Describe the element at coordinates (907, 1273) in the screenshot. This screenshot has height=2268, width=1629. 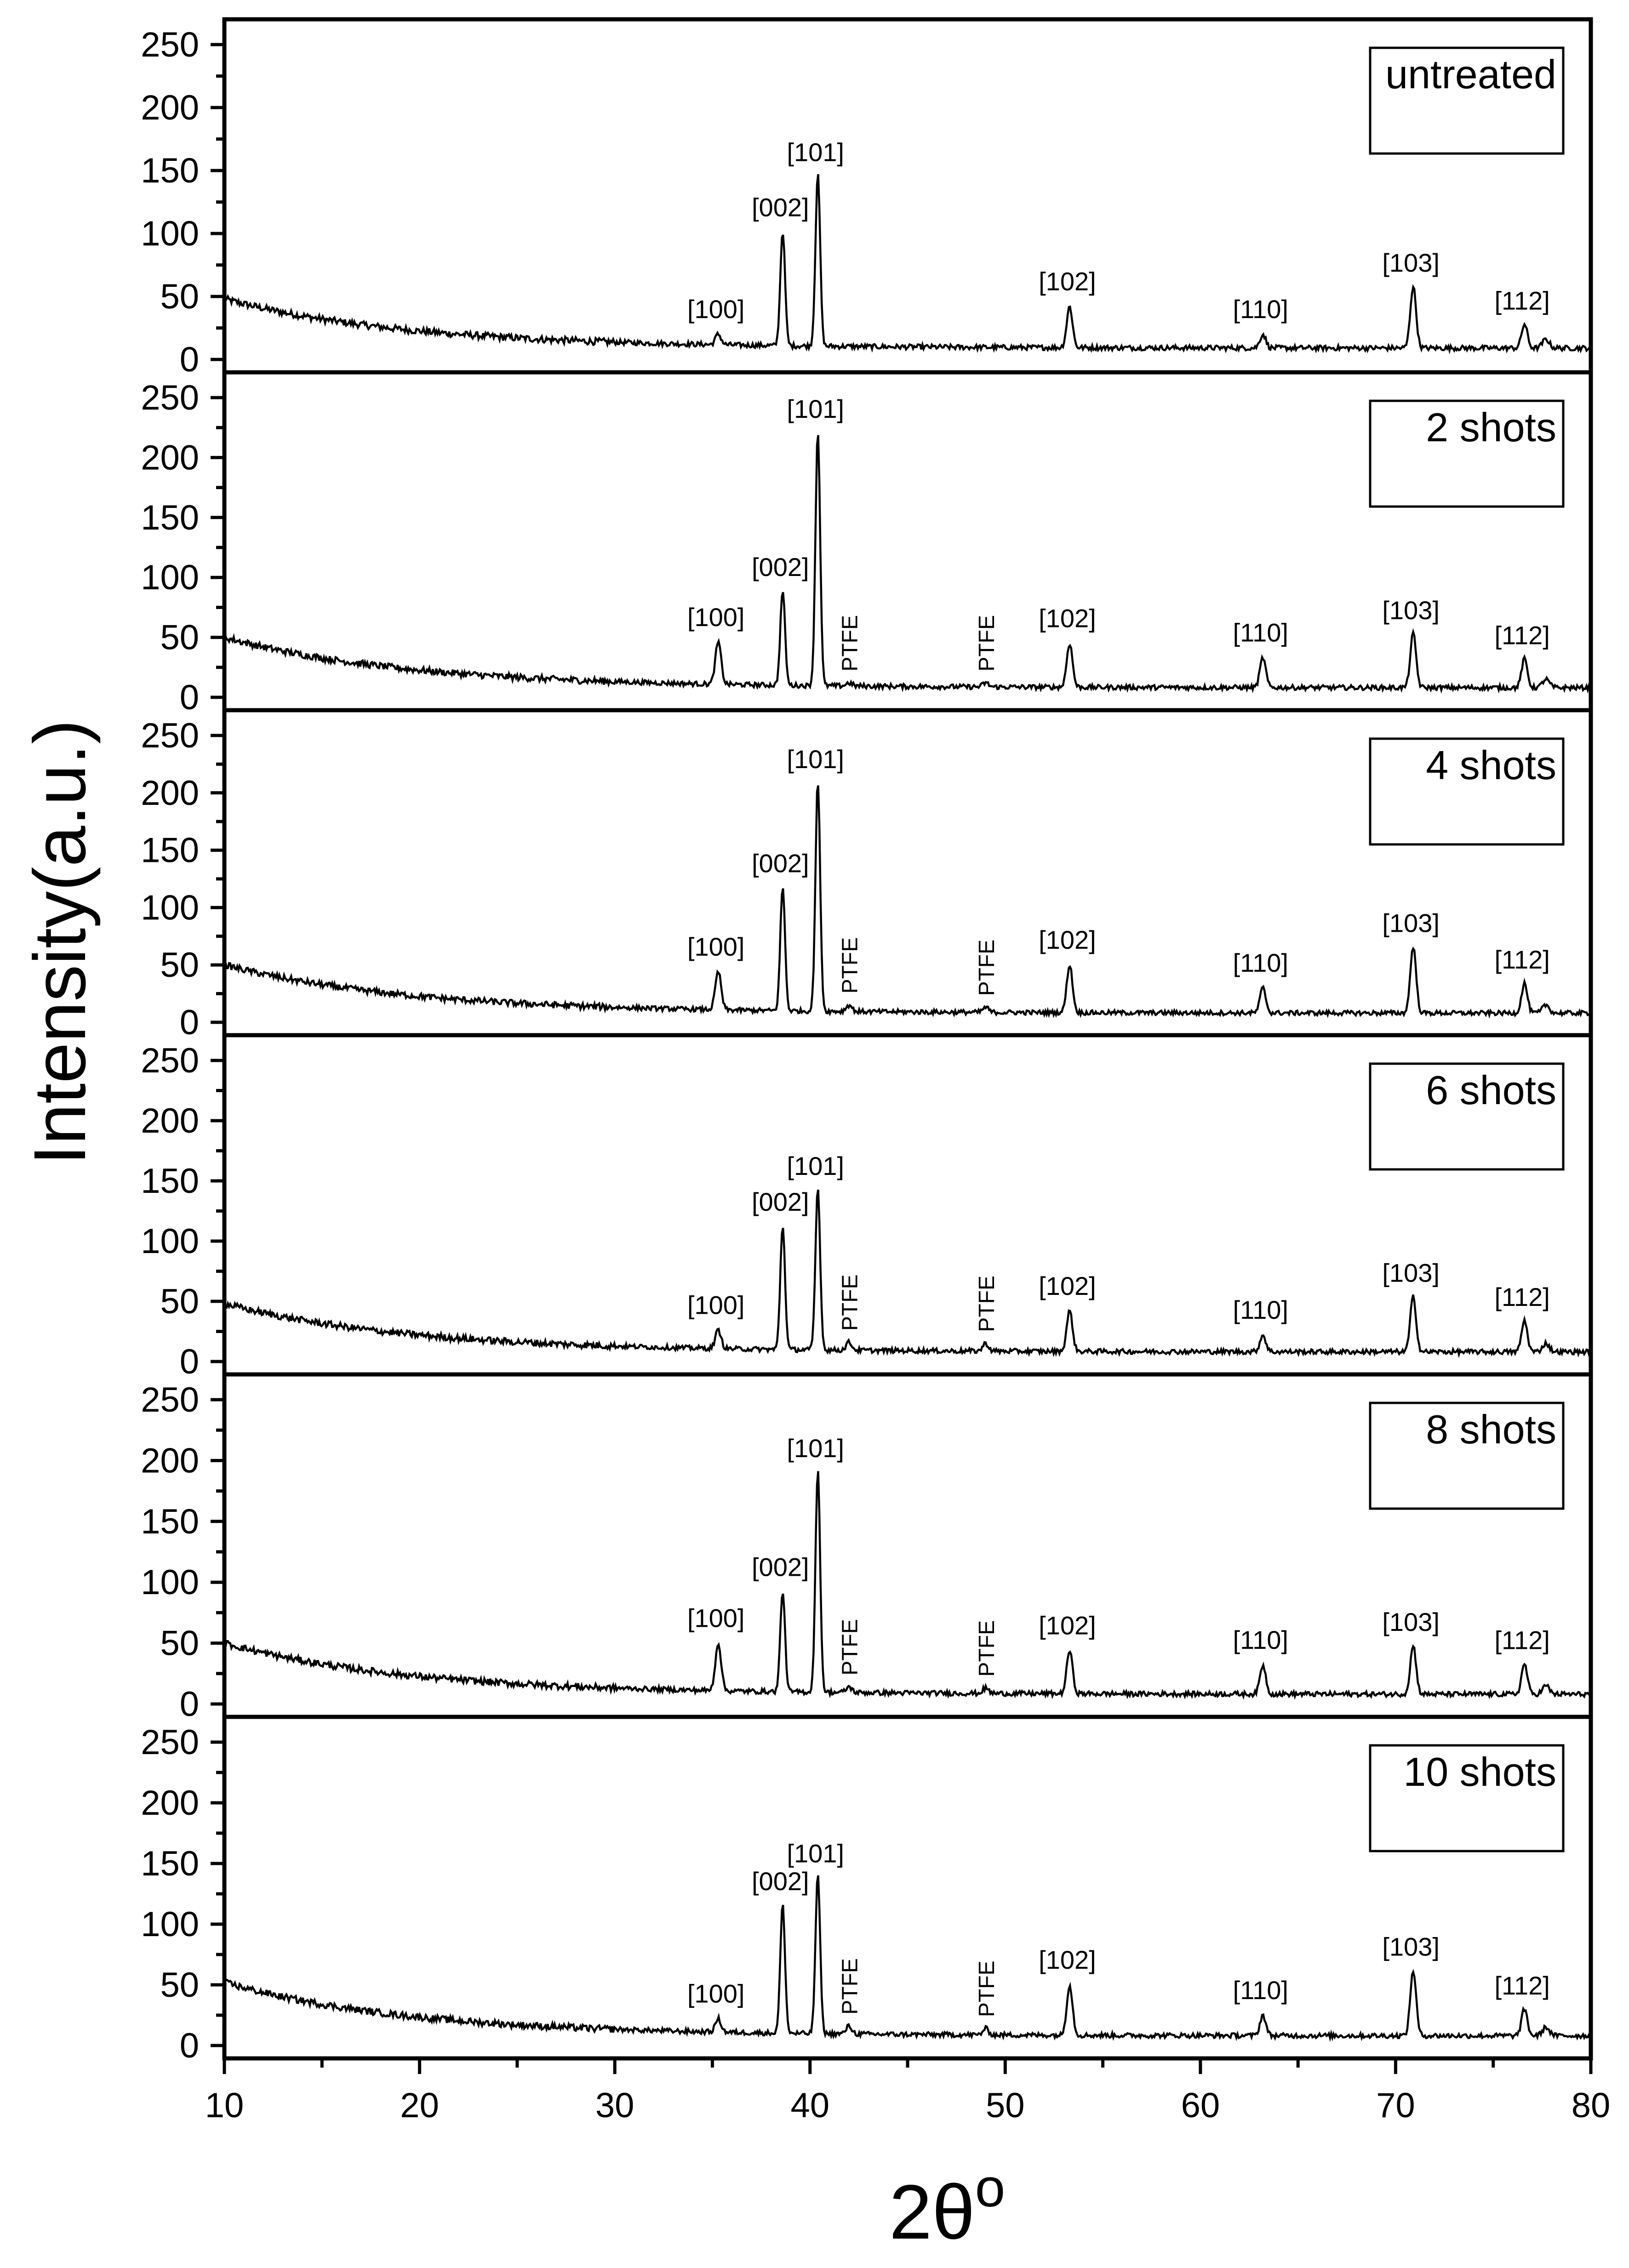
I see `series-line-6-shots` at that location.